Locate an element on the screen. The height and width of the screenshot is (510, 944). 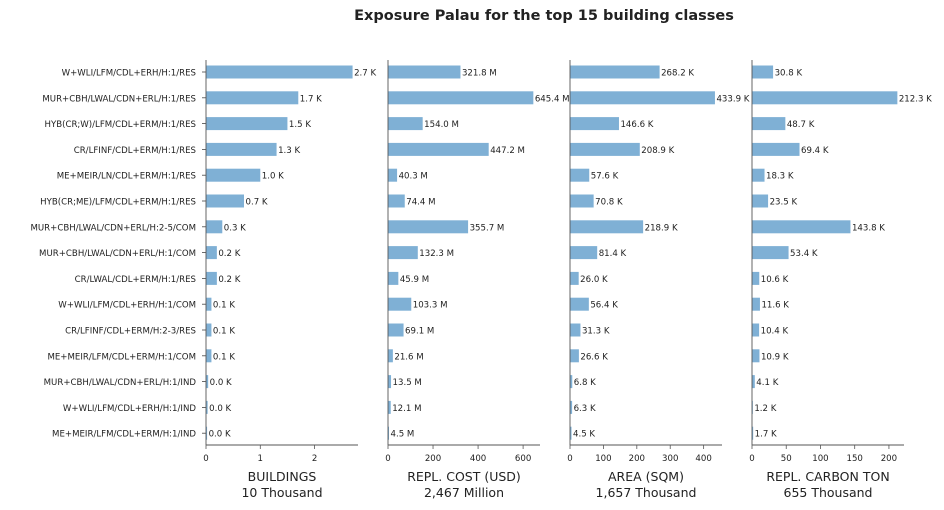
x-axis-label: BUILDINGS is located at coordinates (282, 476).